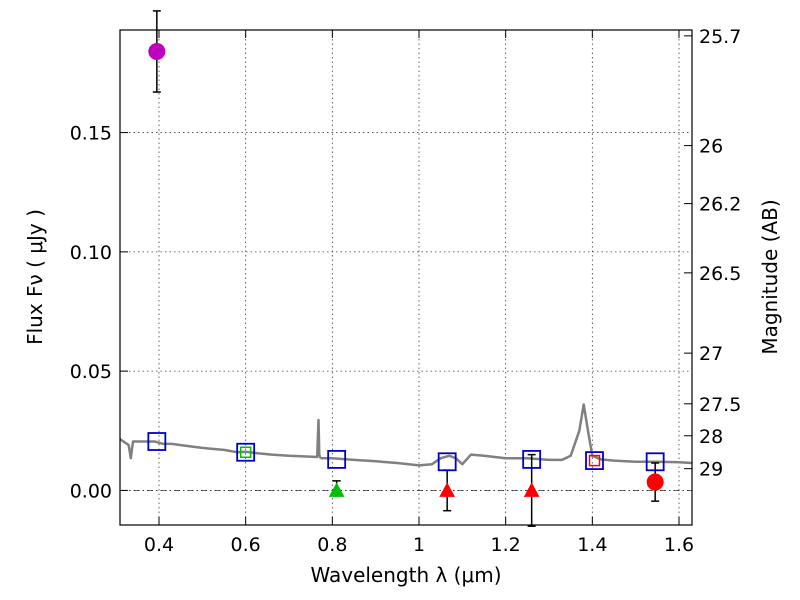 The image size is (800, 600). Describe the element at coordinates (720, 37) in the screenshot. I see `mag-tick-label: 25.7` at that location.